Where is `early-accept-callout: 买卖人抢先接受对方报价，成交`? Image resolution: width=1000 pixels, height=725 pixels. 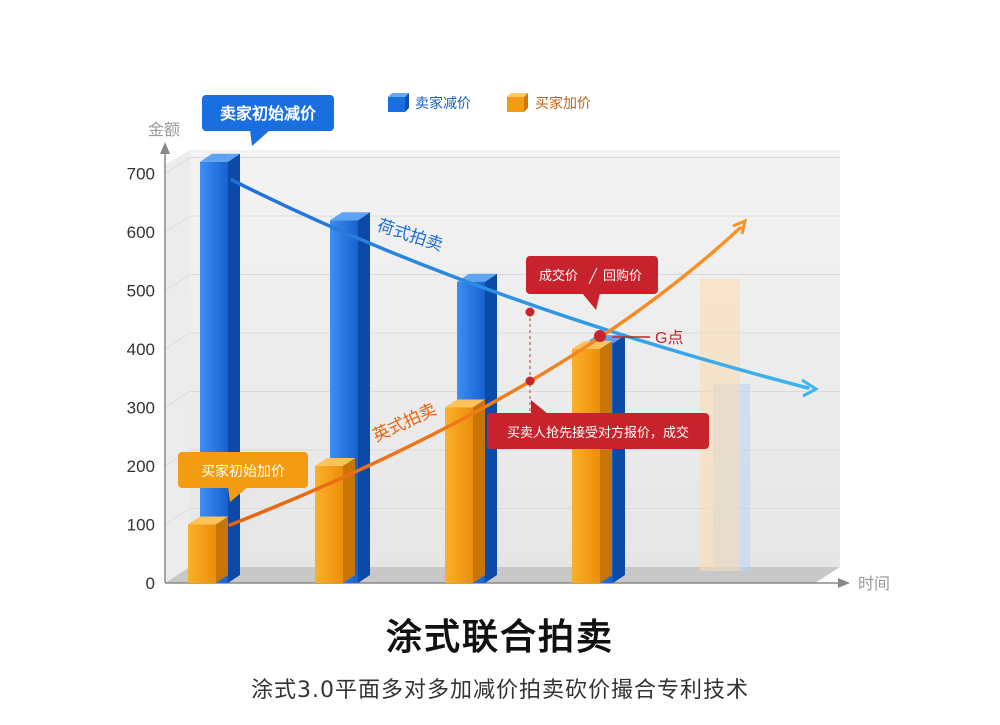
early-accept-callout: 买卖人抢先接受对方报价，成交 is located at coordinates (598, 424).